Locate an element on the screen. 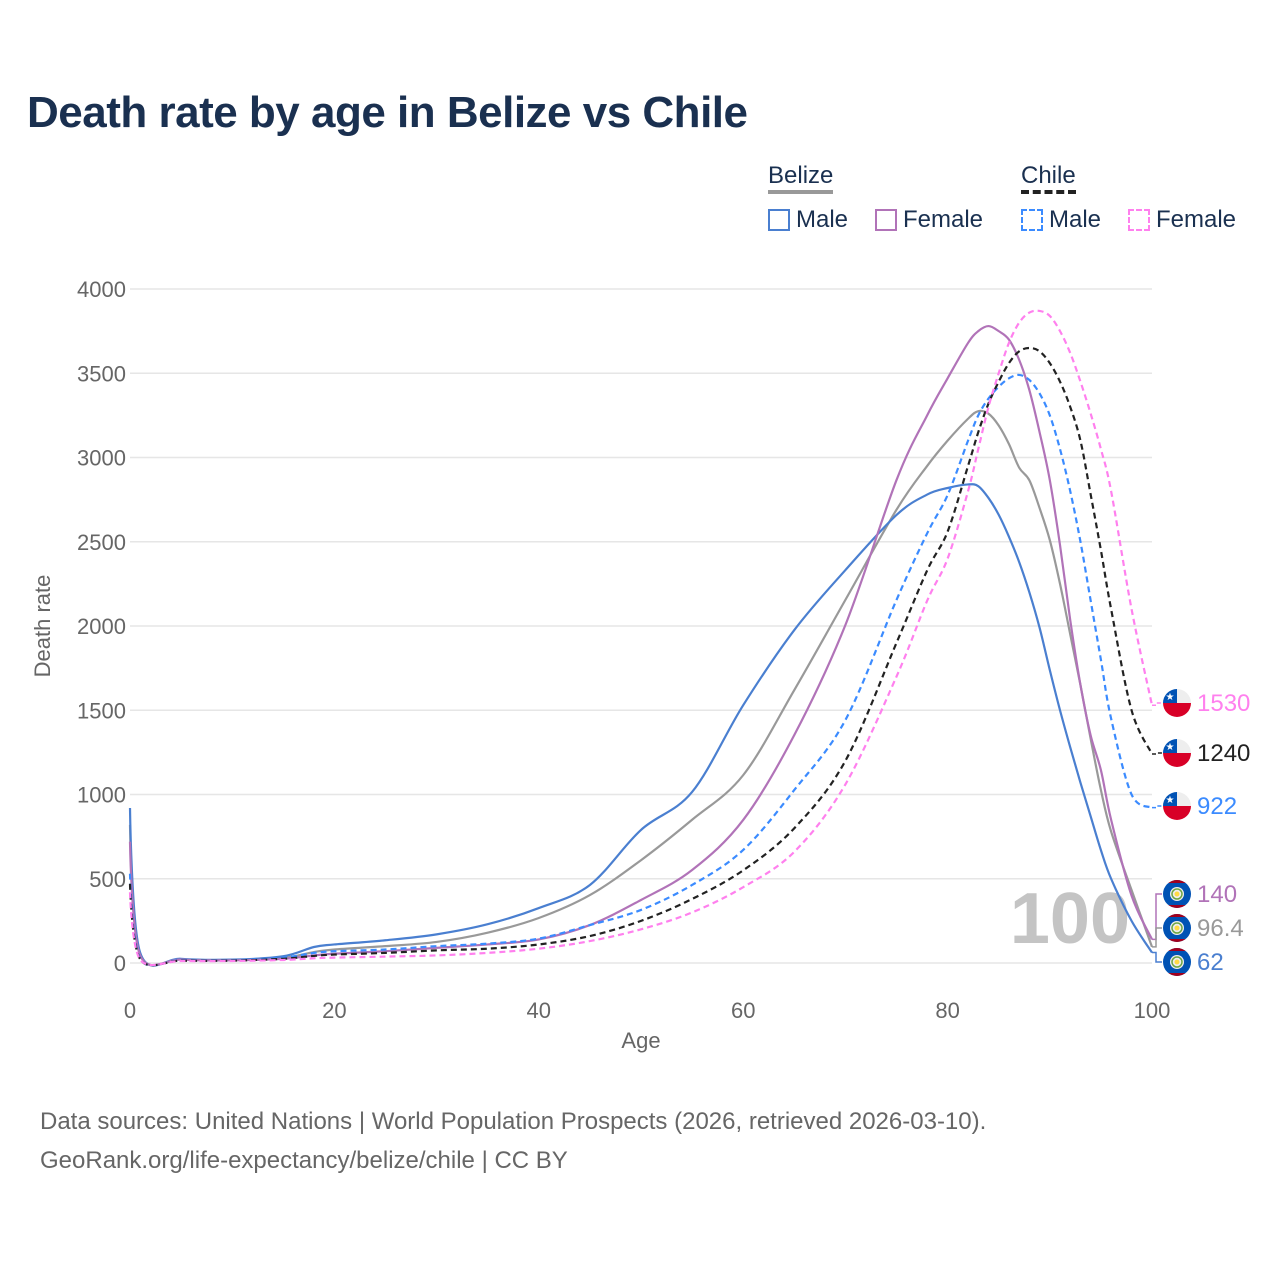  x-tick-label: 80 is located at coordinates (947, 1010).